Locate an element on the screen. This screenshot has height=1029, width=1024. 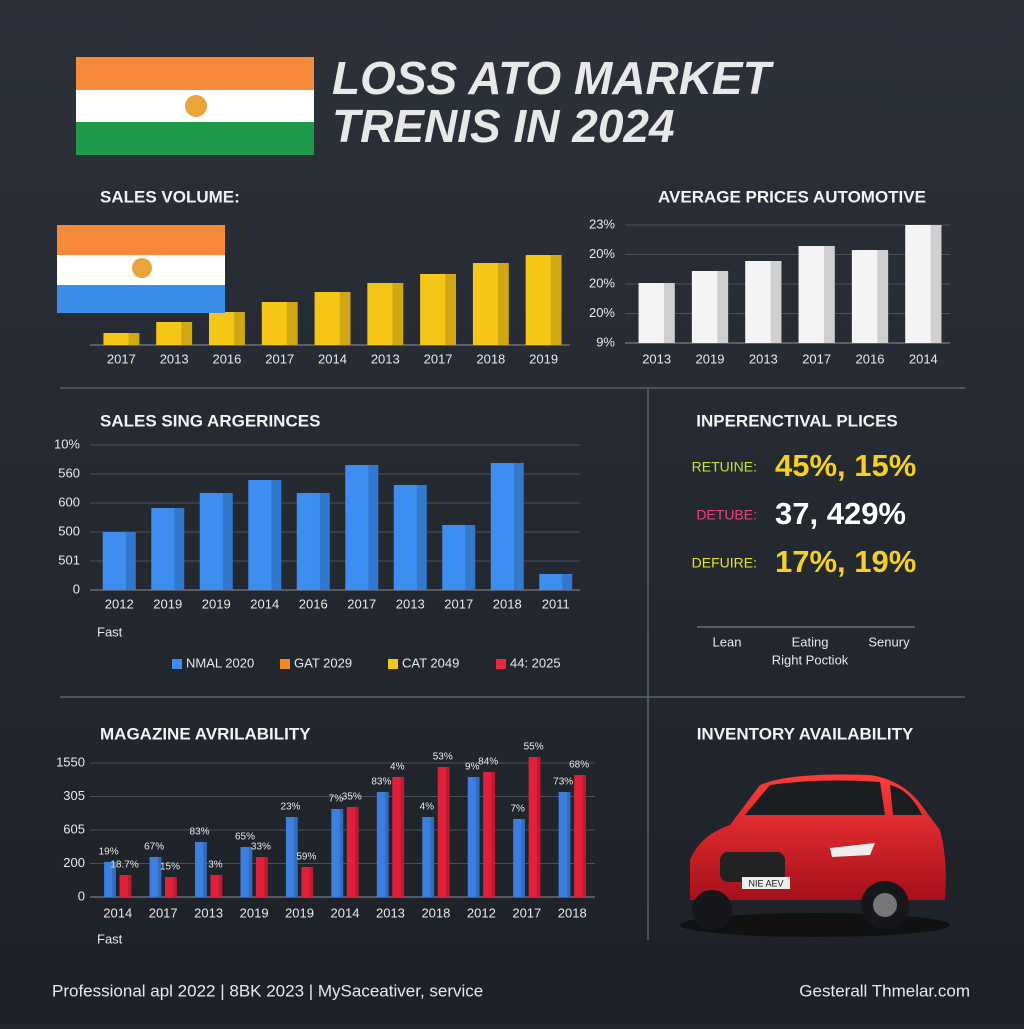
annotation: 83% is located at coordinates (381, 782).